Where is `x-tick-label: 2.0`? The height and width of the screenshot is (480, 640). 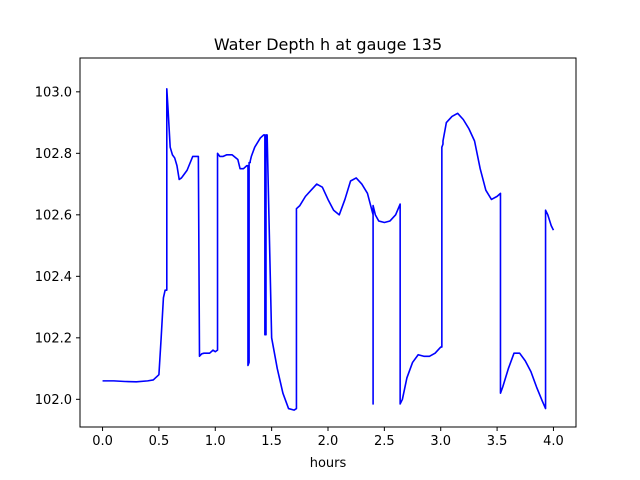
x-tick-label: 2.0 is located at coordinates (328, 441).